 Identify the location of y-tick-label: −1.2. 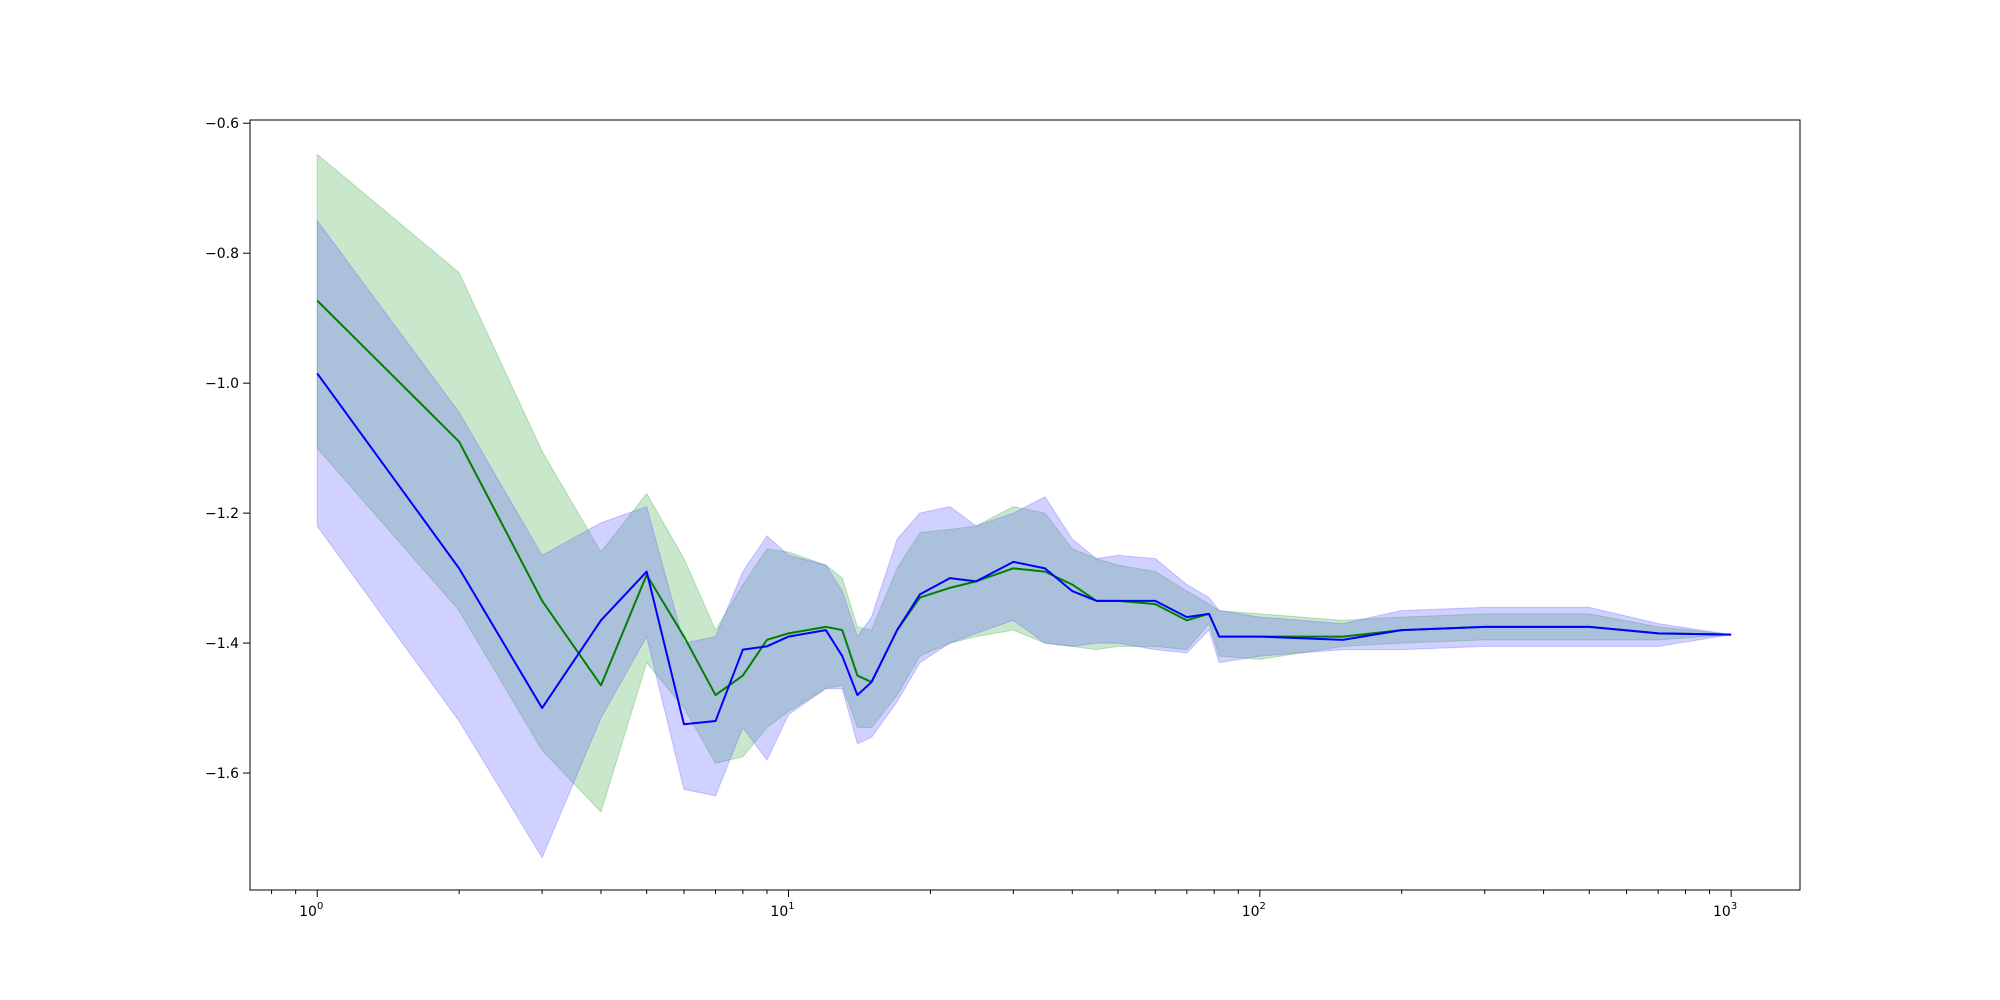
(222, 514).